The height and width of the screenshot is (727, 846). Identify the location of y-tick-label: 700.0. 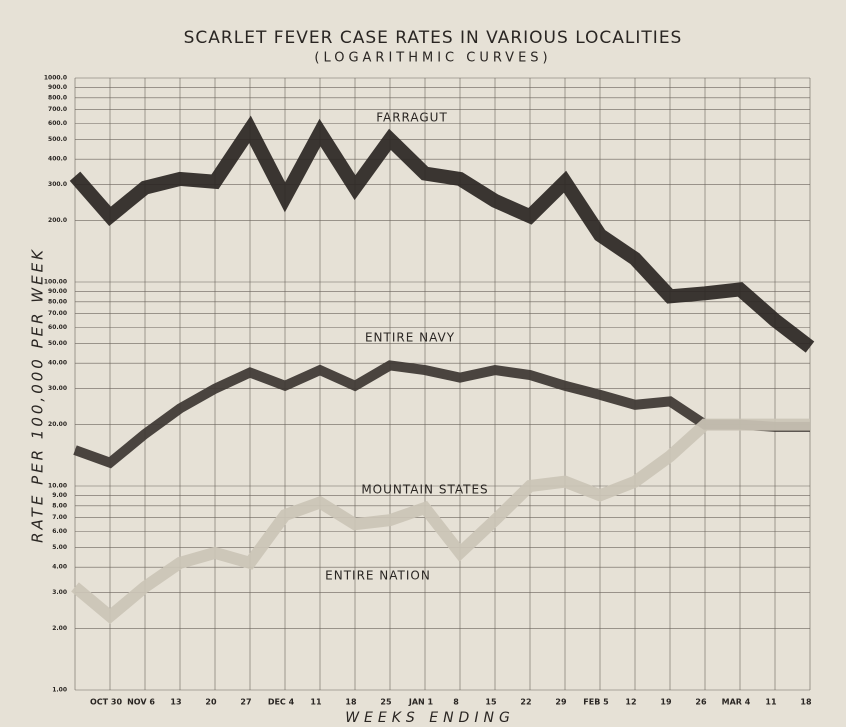
(57, 109).